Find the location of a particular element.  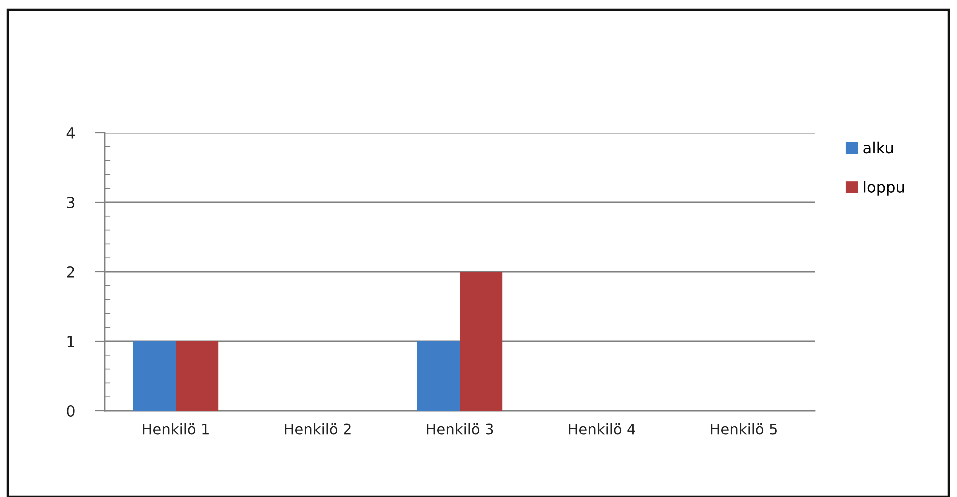

y-tick-label: 4 is located at coordinates (70, 133).